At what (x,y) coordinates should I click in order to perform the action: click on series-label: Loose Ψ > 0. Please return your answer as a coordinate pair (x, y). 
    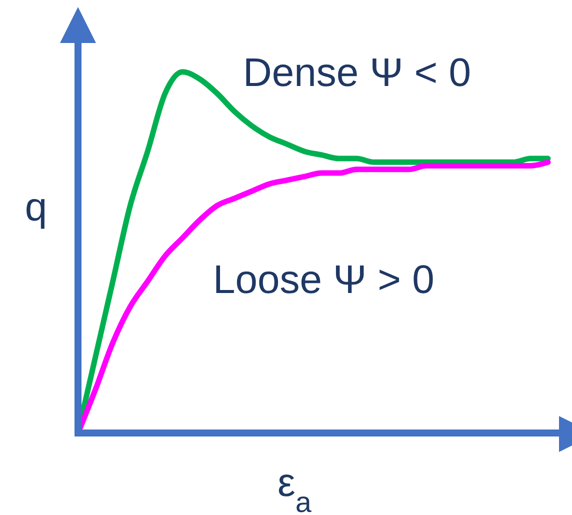
    Looking at the image, I should click on (323, 280).